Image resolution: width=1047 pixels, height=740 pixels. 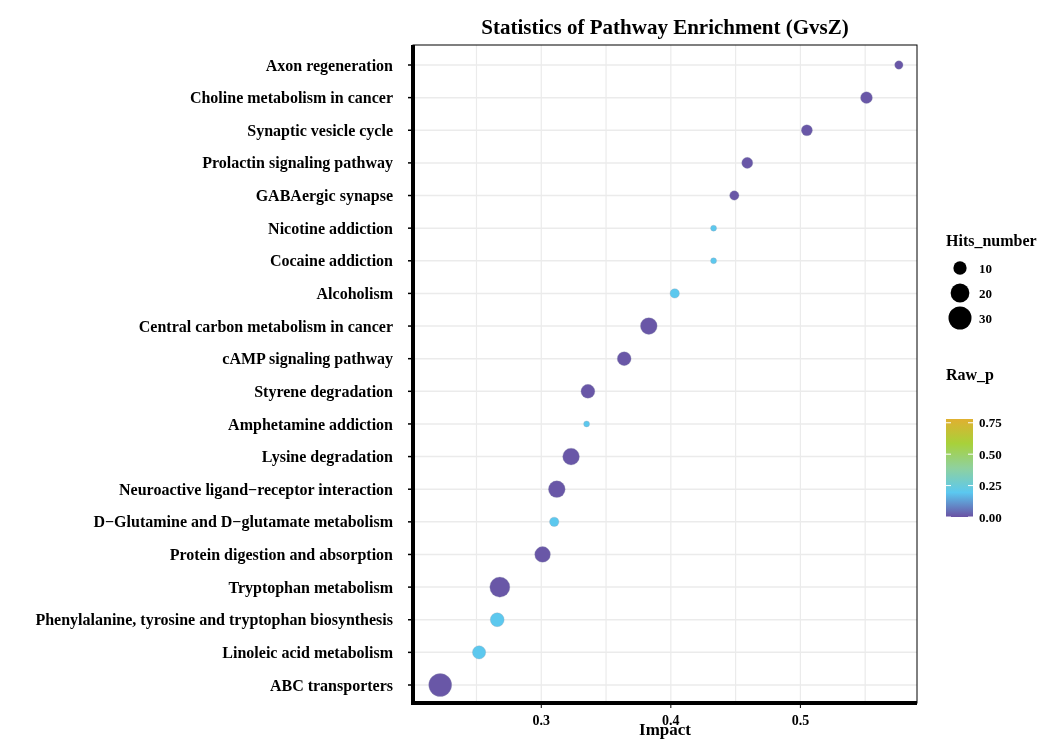 I want to click on legend-label: 10, so click(x=985, y=268).